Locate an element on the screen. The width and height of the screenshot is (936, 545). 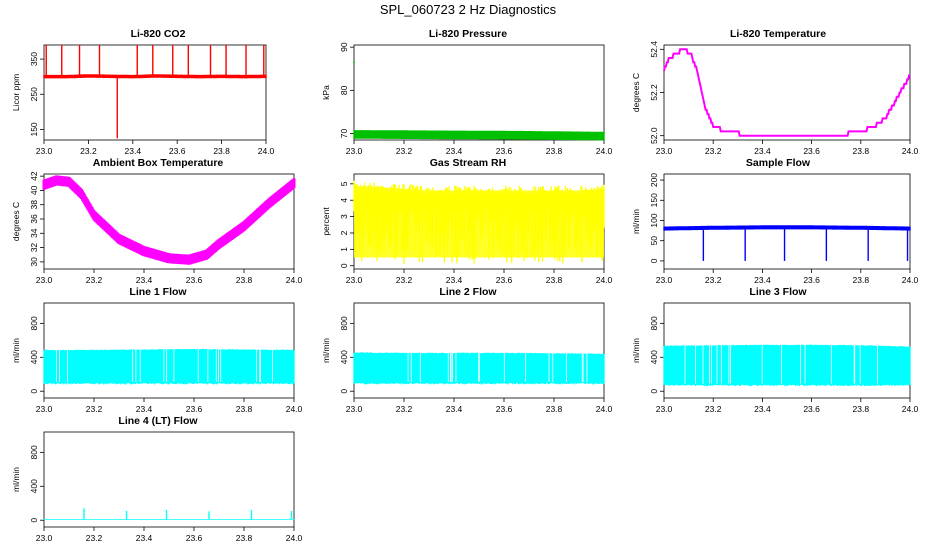
y-tick-label: 80 is located at coordinates (344, 90).